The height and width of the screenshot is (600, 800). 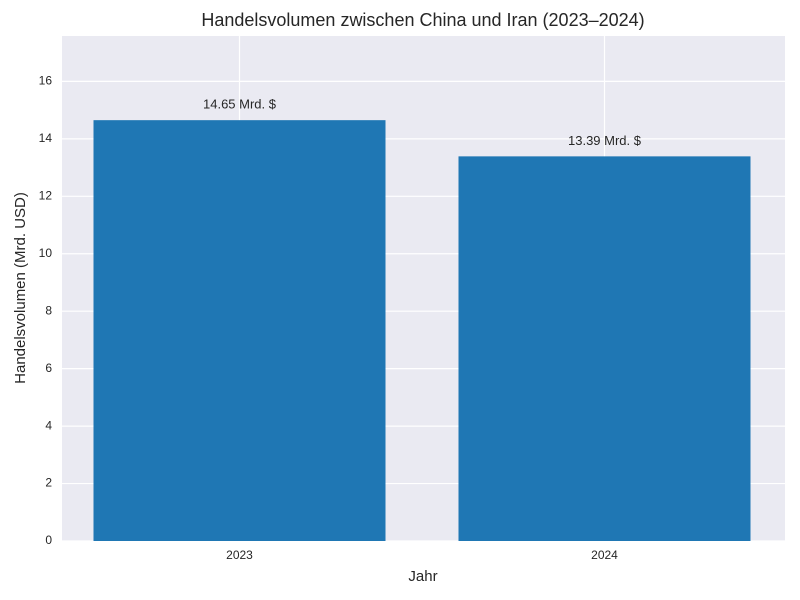 I want to click on y-tick-label: 2, so click(x=48, y=483).